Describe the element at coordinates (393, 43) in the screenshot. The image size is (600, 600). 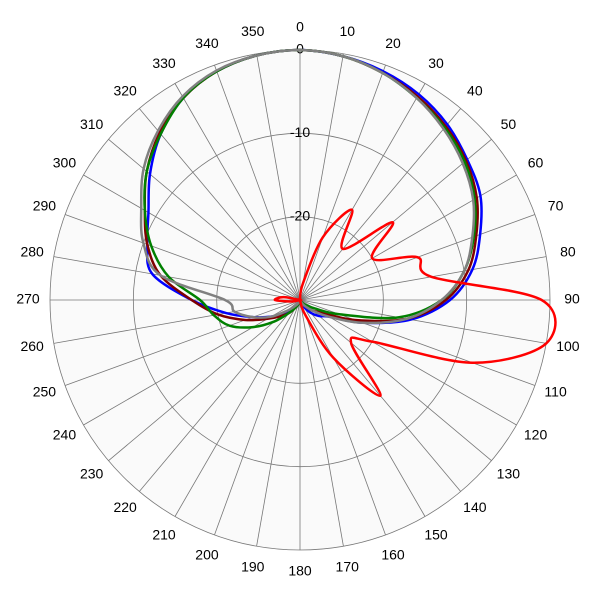
I see `angle-tick-label: 20` at that location.